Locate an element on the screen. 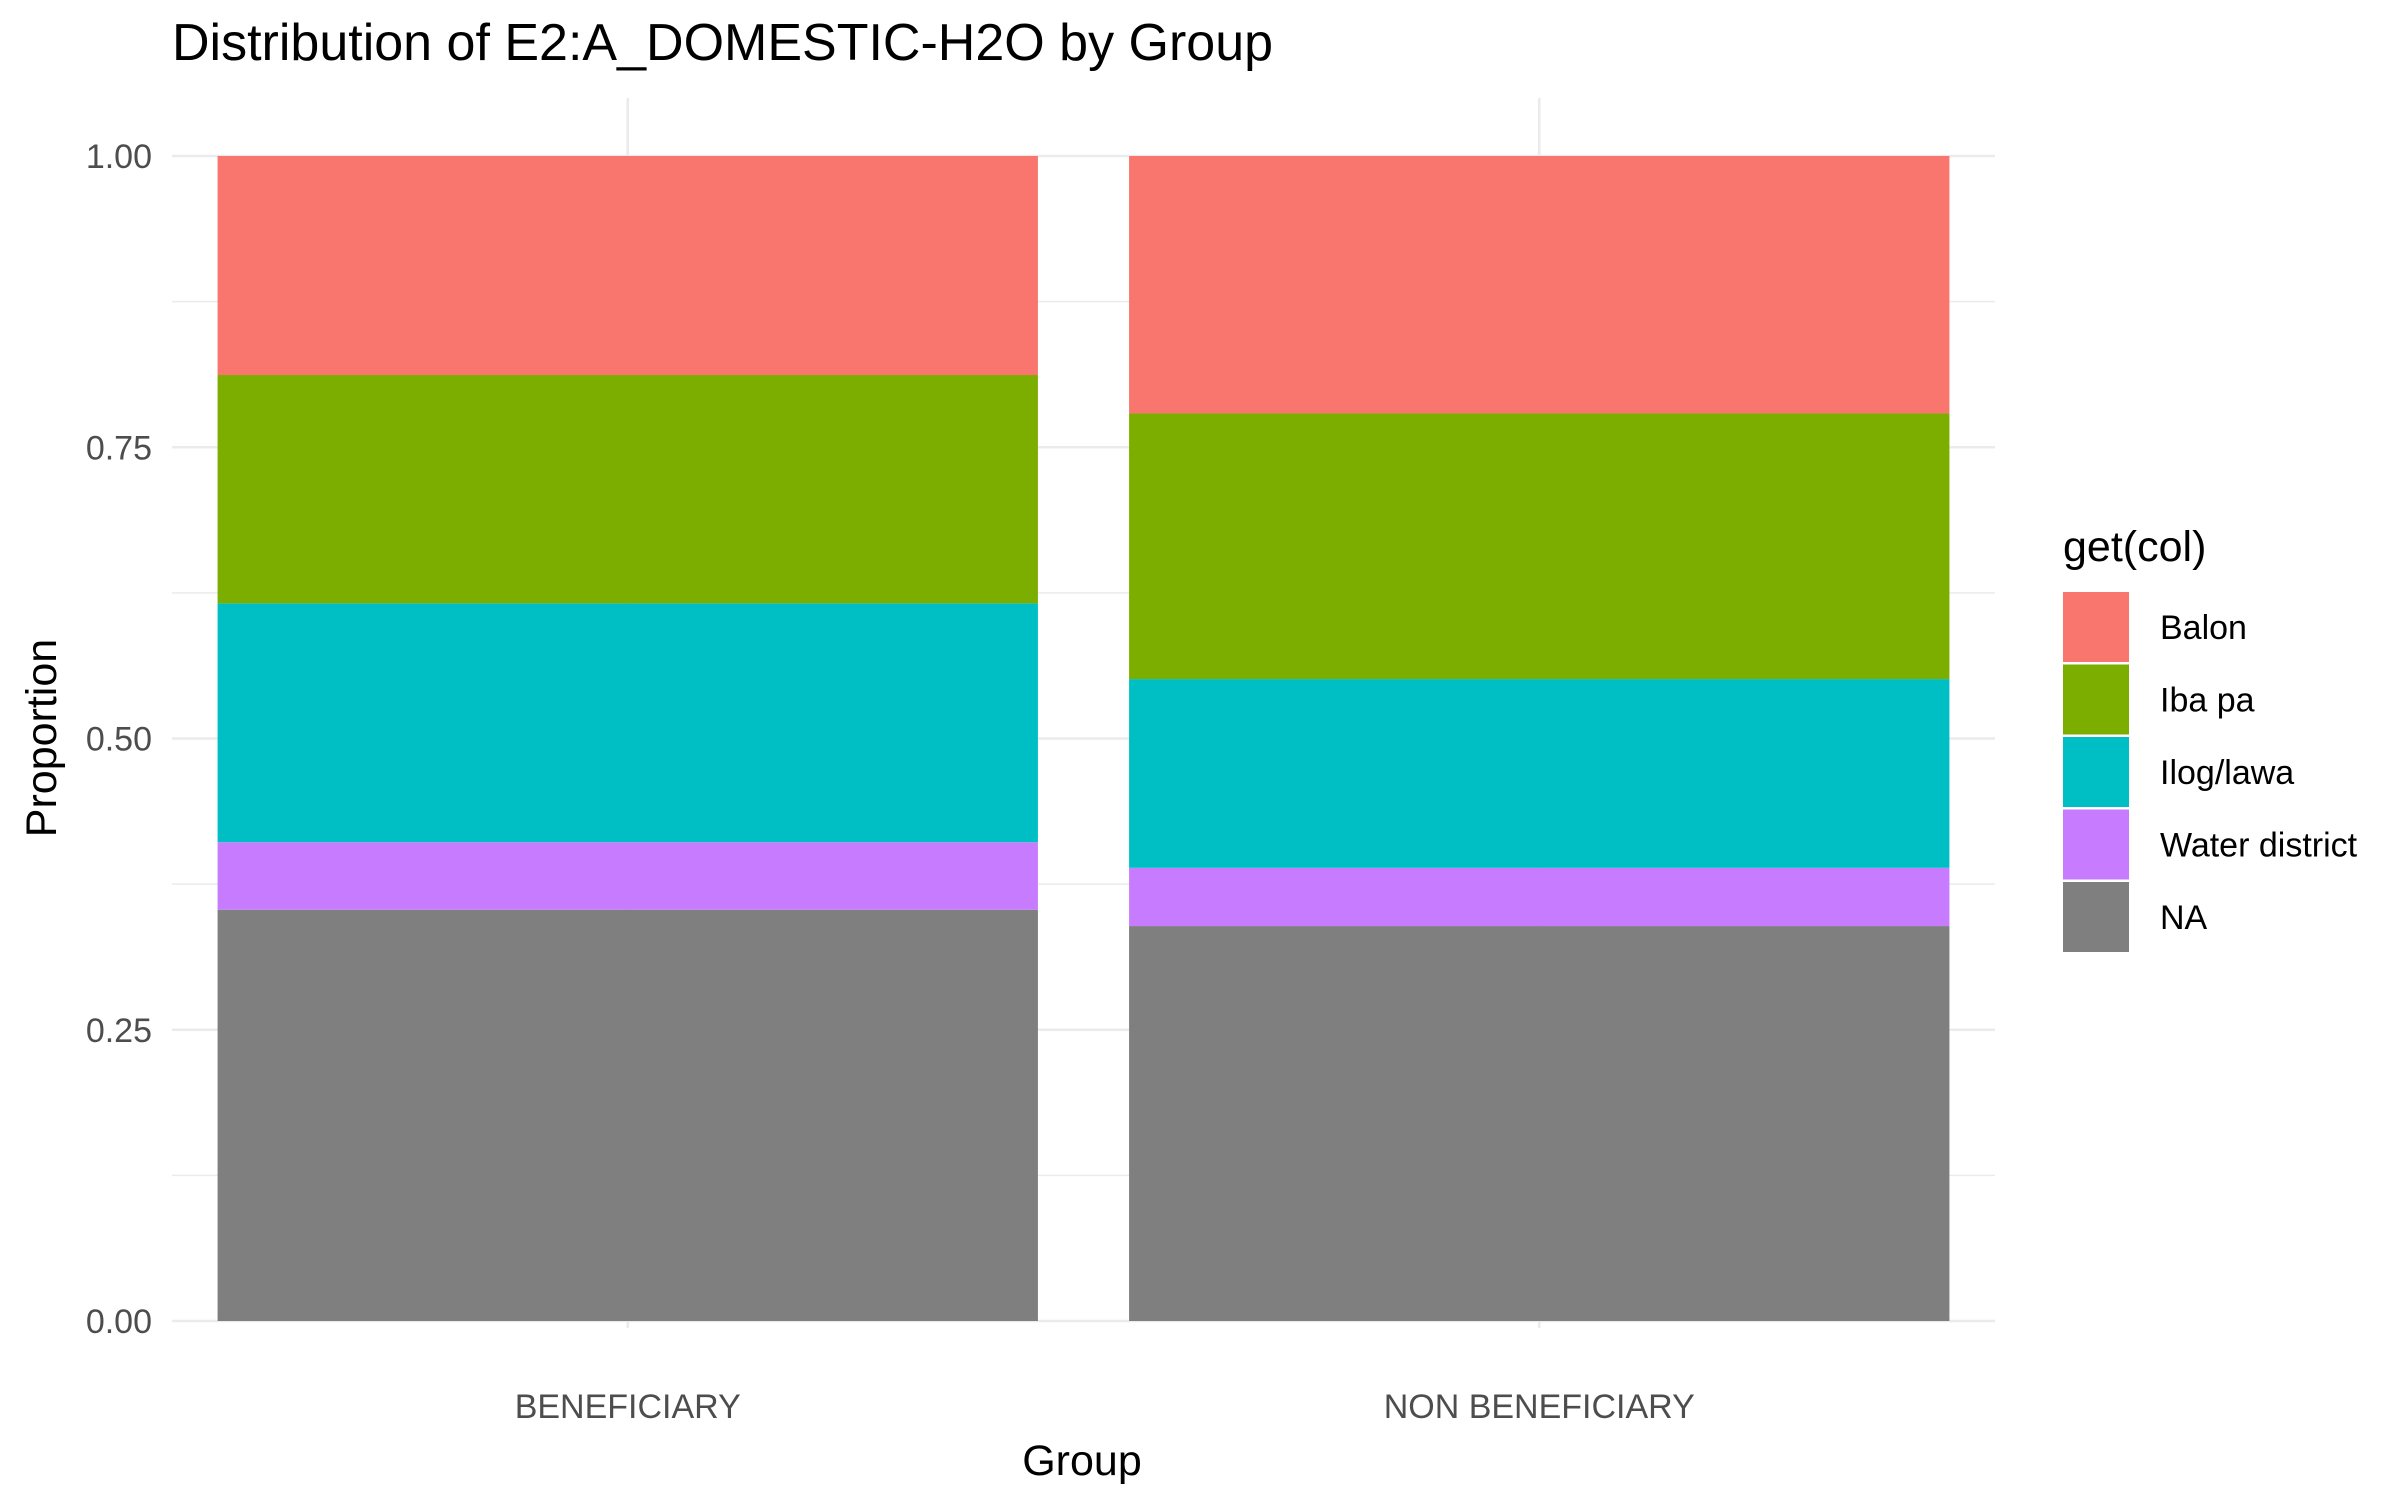 The width and height of the screenshot is (2400, 1500). y-tick-label: 1.00 is located at coordinates (119, 157).